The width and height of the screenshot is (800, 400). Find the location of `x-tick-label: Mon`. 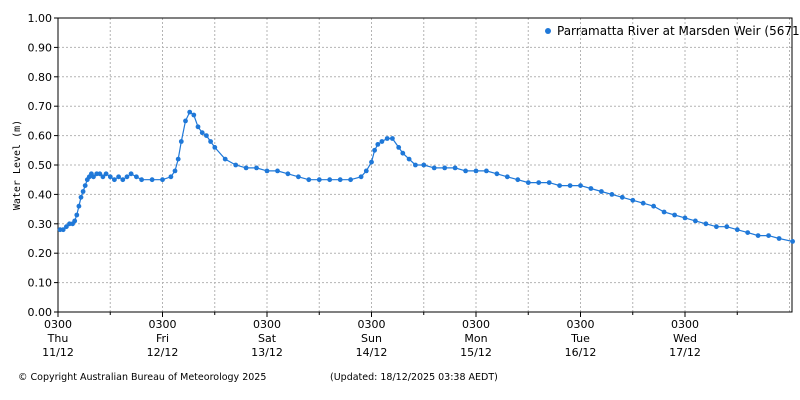

x-tick-label: Mon is located at coordinates (475, 338).